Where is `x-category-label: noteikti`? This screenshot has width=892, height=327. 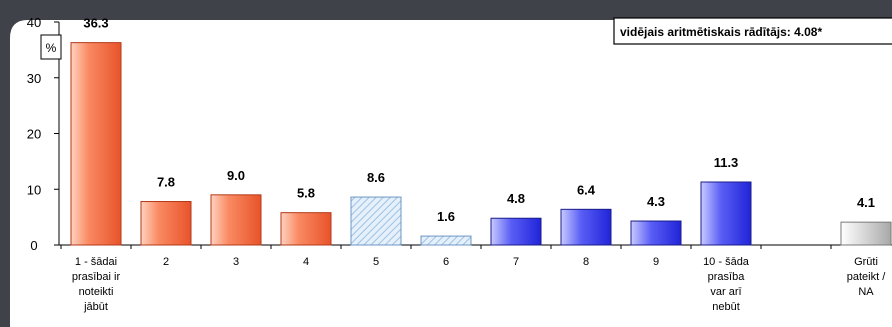 x-category-label: noteikti is located at coordinates (96, 292).